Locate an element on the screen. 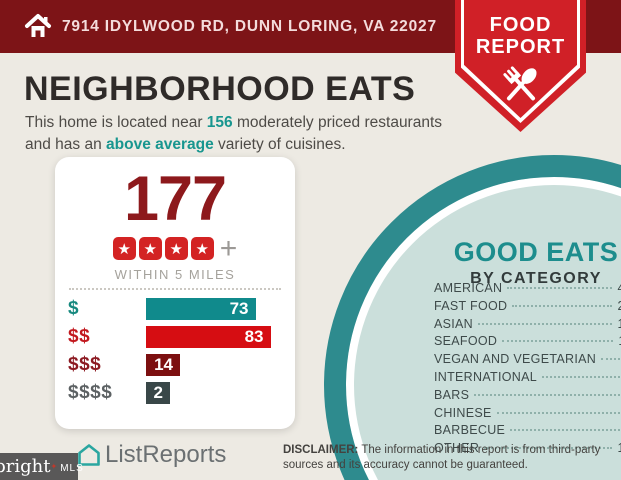 The image size is (621, 480). category-row: AMERICAN 44 is located at coordinates (527, 290).